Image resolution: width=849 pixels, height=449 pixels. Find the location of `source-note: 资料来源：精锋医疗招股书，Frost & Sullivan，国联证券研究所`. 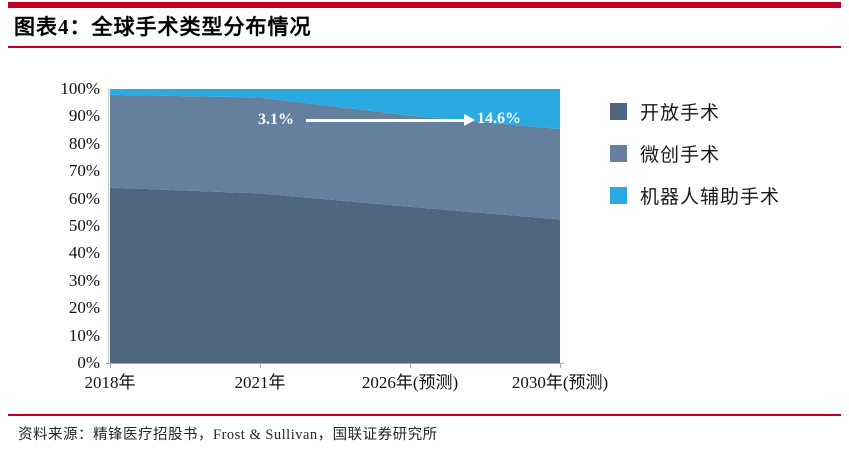

source-note: 资料来源：精锋医疗招股书，Frost & Sullivan，国联证券研究所 is located at coordinates (228, 435).